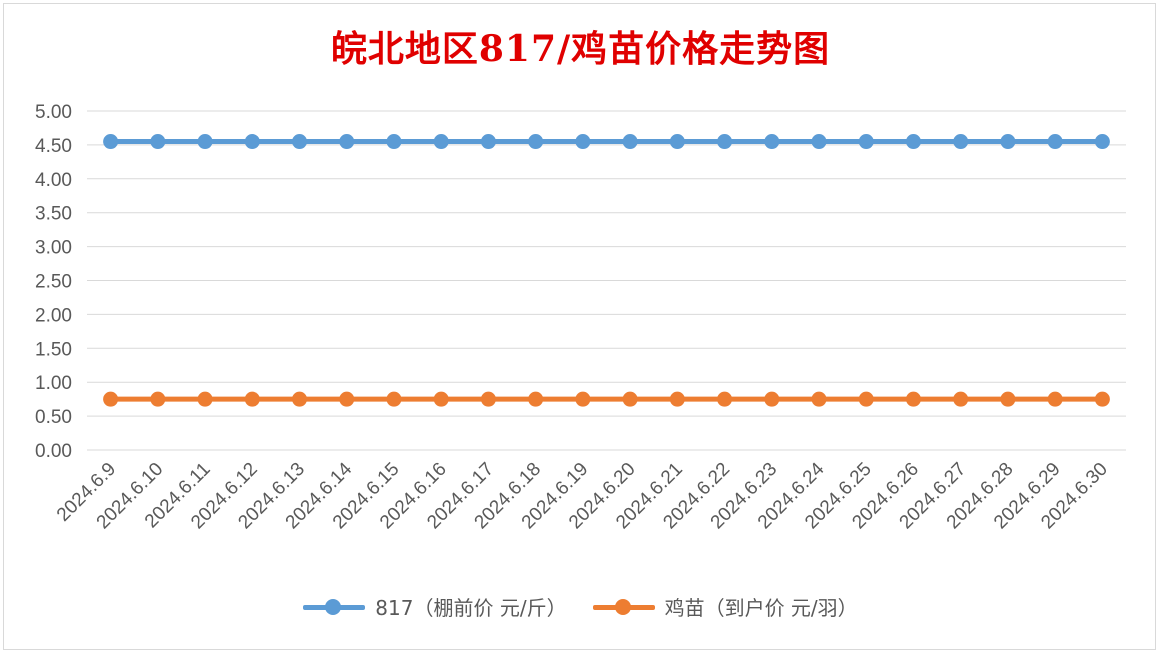 The width and height of the screenshot is (1161, 655). I want to click on legend-item-817: 817（棚前价 元/斤）, so click(435, 606).